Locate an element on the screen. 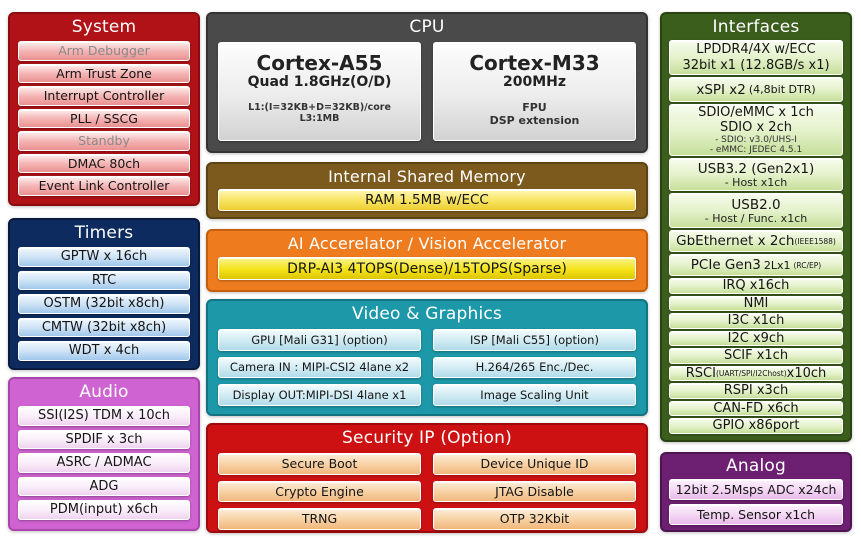  interfaces-item-i2c: I2C x9ch is located at coordinates (756, 338).